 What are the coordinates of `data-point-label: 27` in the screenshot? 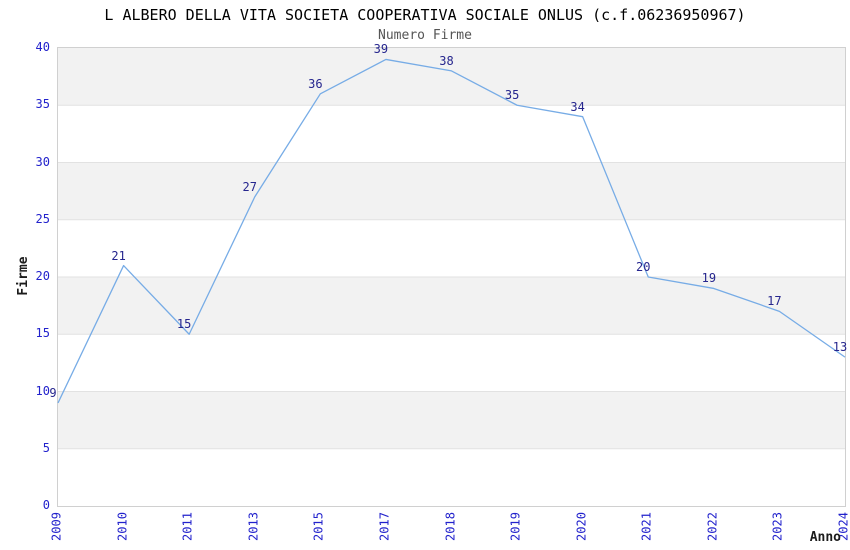 It's located at (249, 186).